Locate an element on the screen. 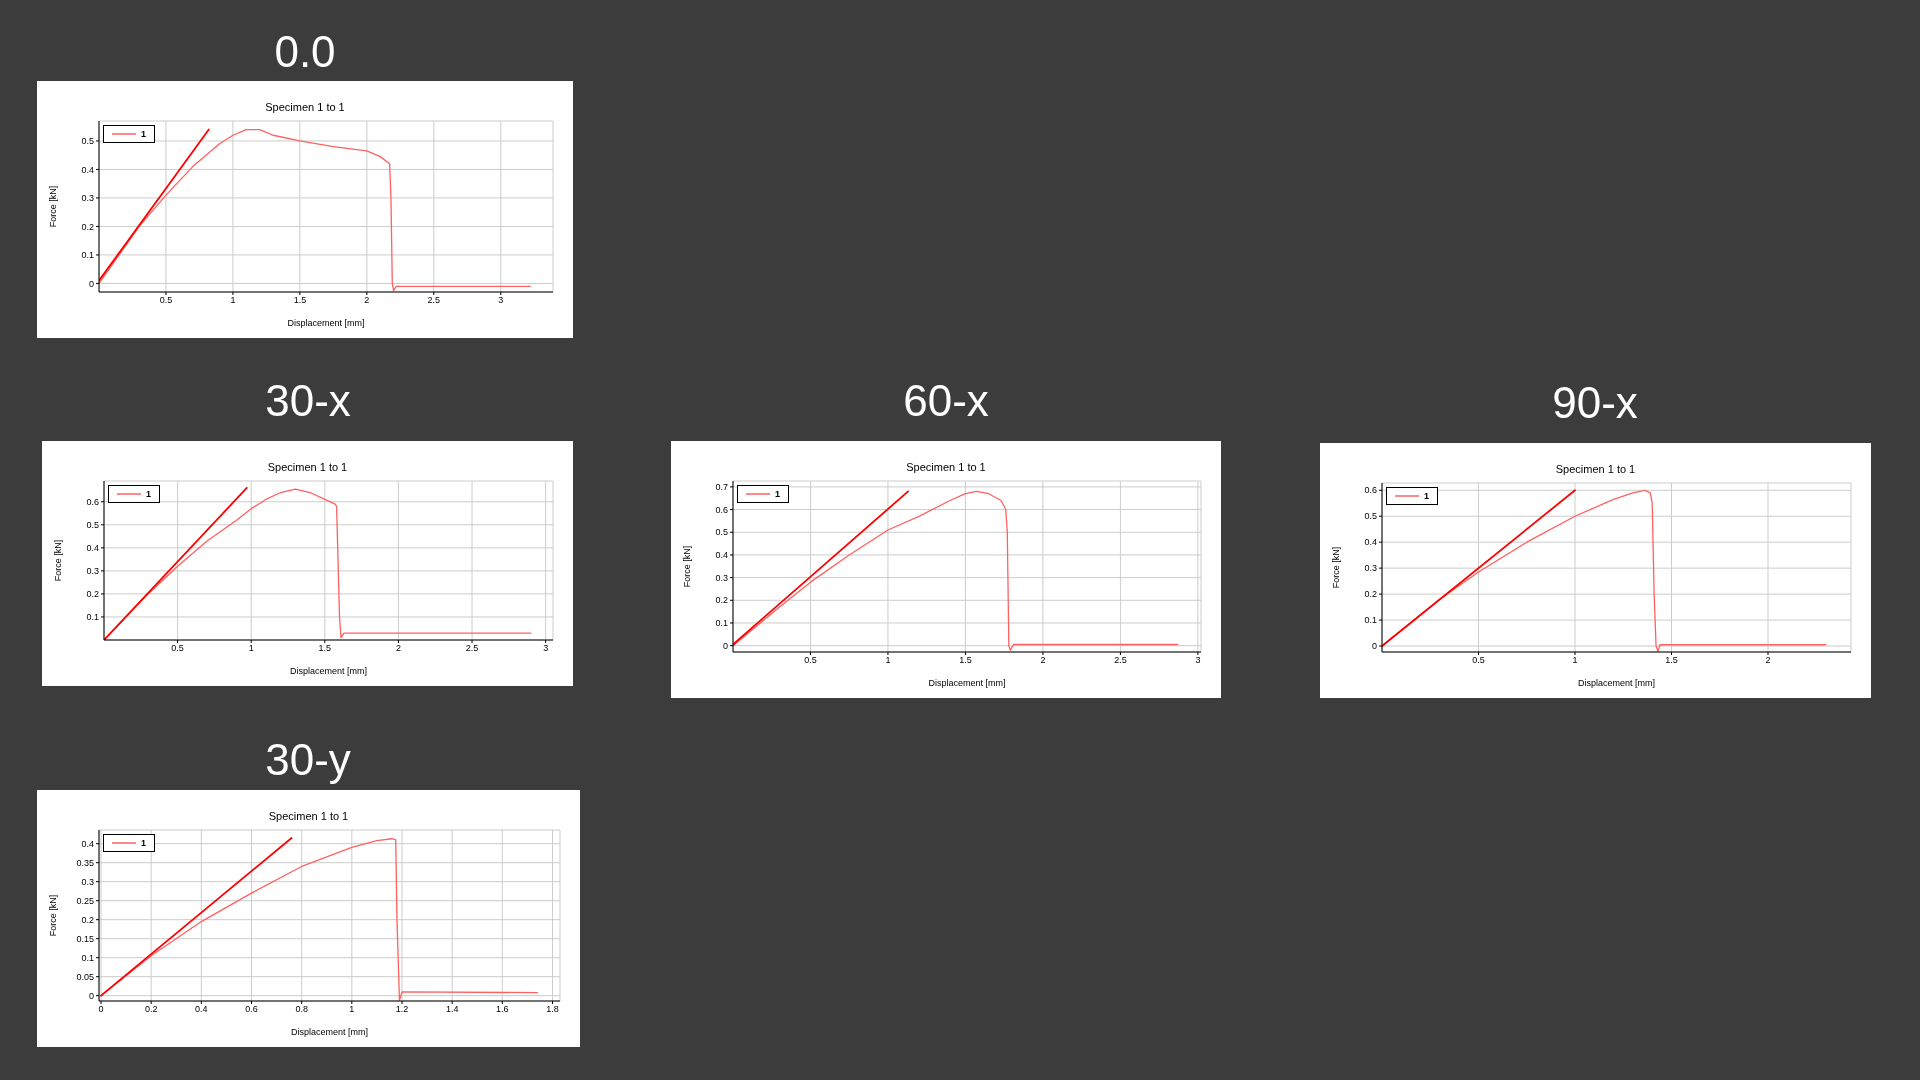  chart-title: 30-y is located at coordinates (308, 760).